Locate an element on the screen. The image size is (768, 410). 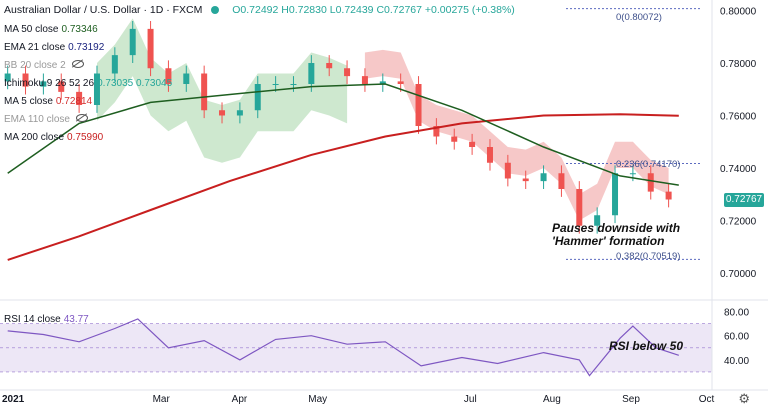
x-tick-label: May is located at coordinates (317, 399).